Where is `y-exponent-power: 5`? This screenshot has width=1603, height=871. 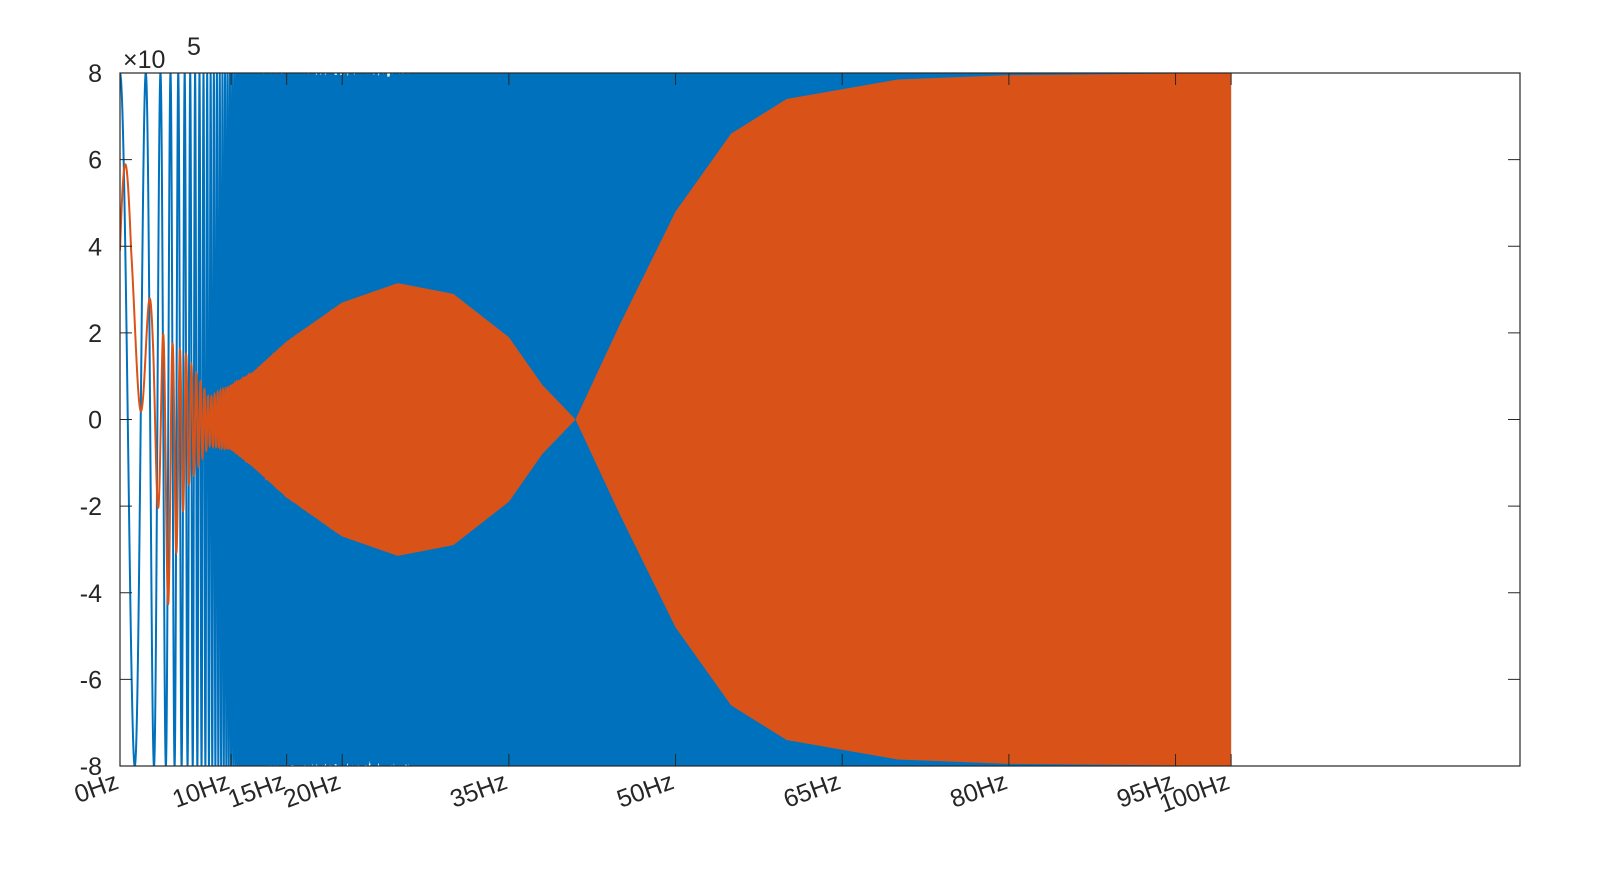
y-exponent-power: 5 is located at coordinates (194, 47).